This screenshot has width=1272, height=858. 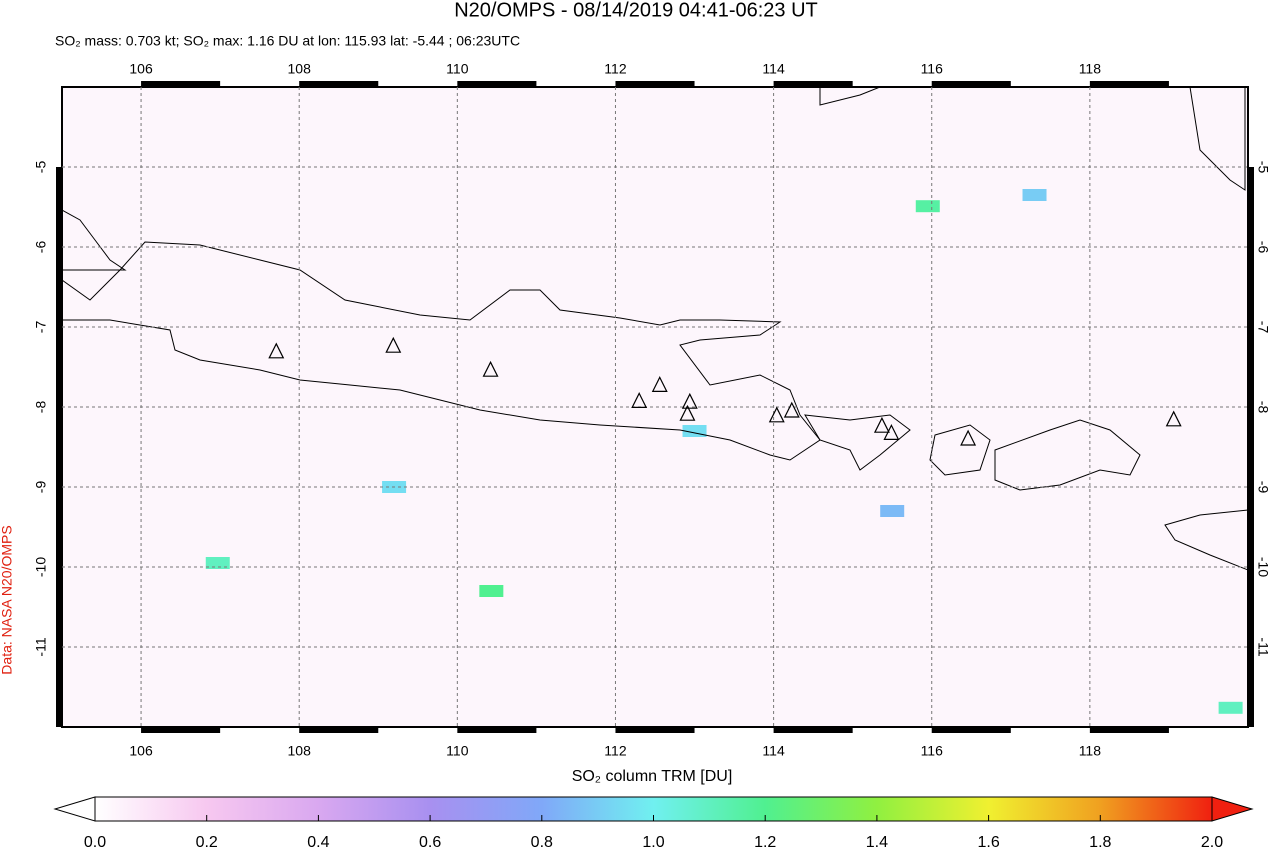 What do you see at coordinates (636, 10) in the screenshot?
I see `chart-title: N20/OMPS - 08/14/2019 04:41-06:23 UT` at bounding box center [636, 10].